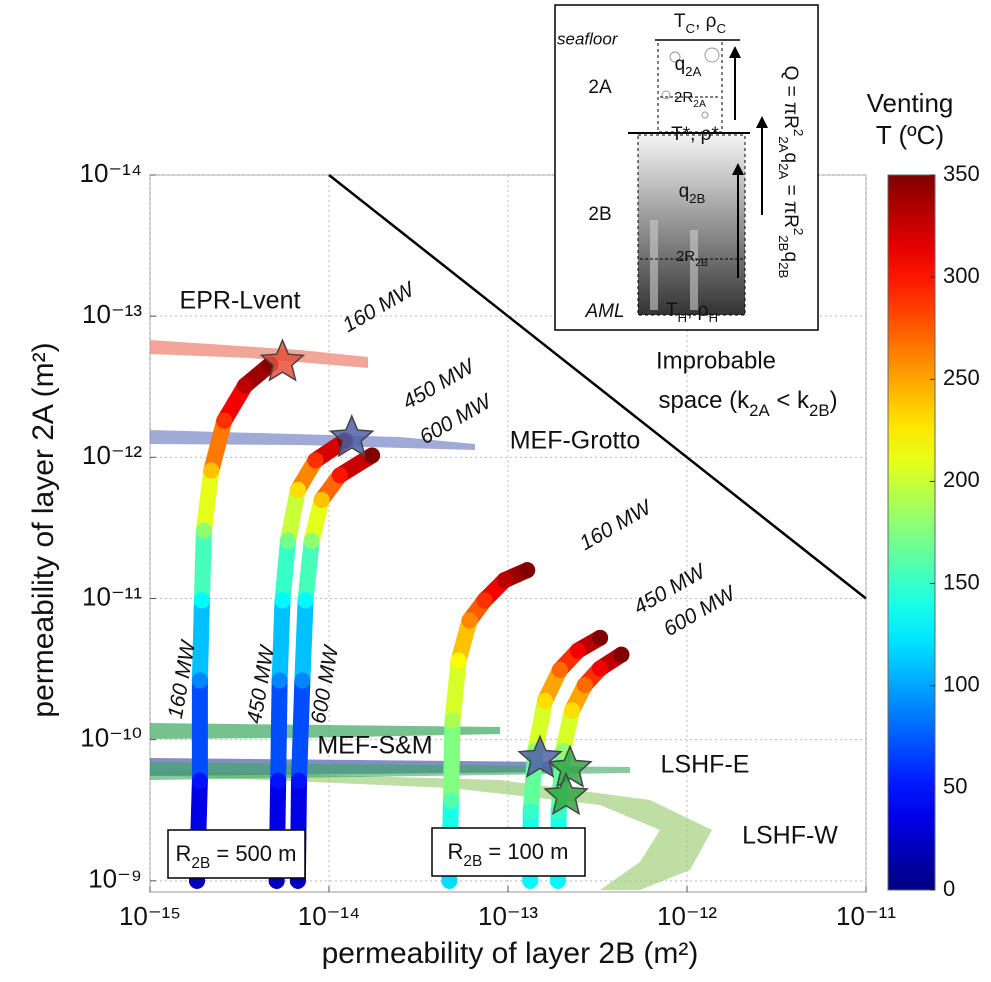 This screenshot has height=982, width=991. I want to click on label-part: T, so click(672, 310).